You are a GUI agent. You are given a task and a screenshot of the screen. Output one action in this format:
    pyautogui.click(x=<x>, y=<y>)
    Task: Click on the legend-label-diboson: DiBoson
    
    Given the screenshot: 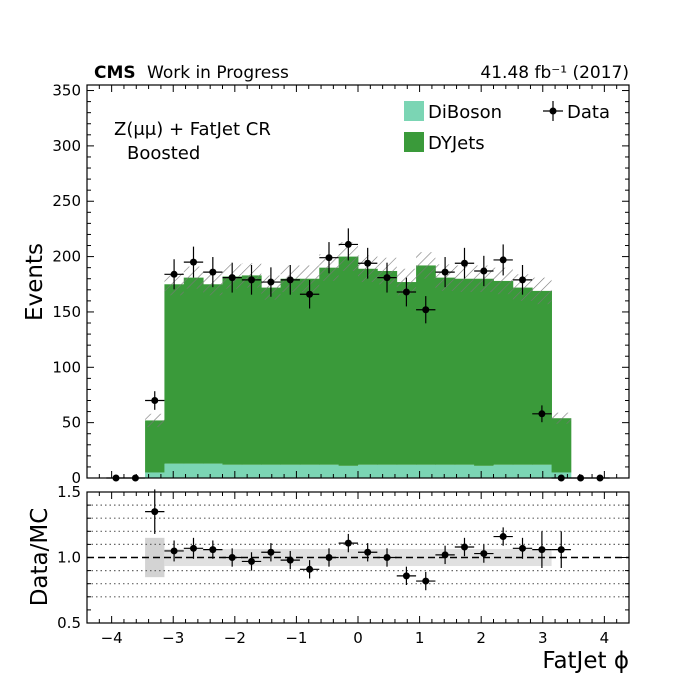 What is the action you would take?
    pyautogui.click(x=465, y=112)
    